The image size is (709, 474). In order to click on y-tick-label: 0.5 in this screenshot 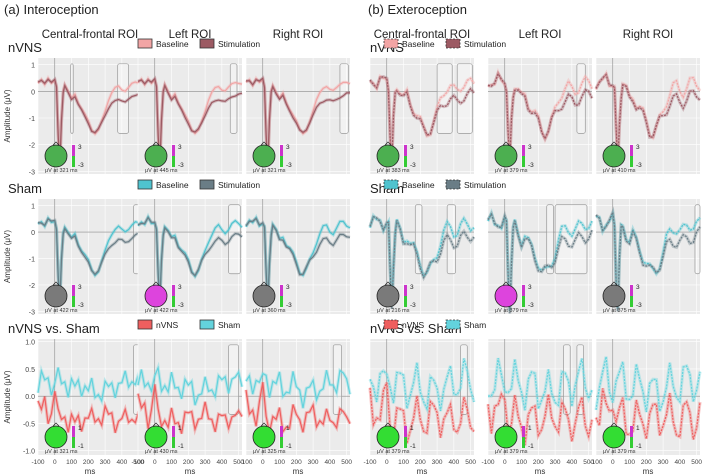, I will do `click(30, 370)`.